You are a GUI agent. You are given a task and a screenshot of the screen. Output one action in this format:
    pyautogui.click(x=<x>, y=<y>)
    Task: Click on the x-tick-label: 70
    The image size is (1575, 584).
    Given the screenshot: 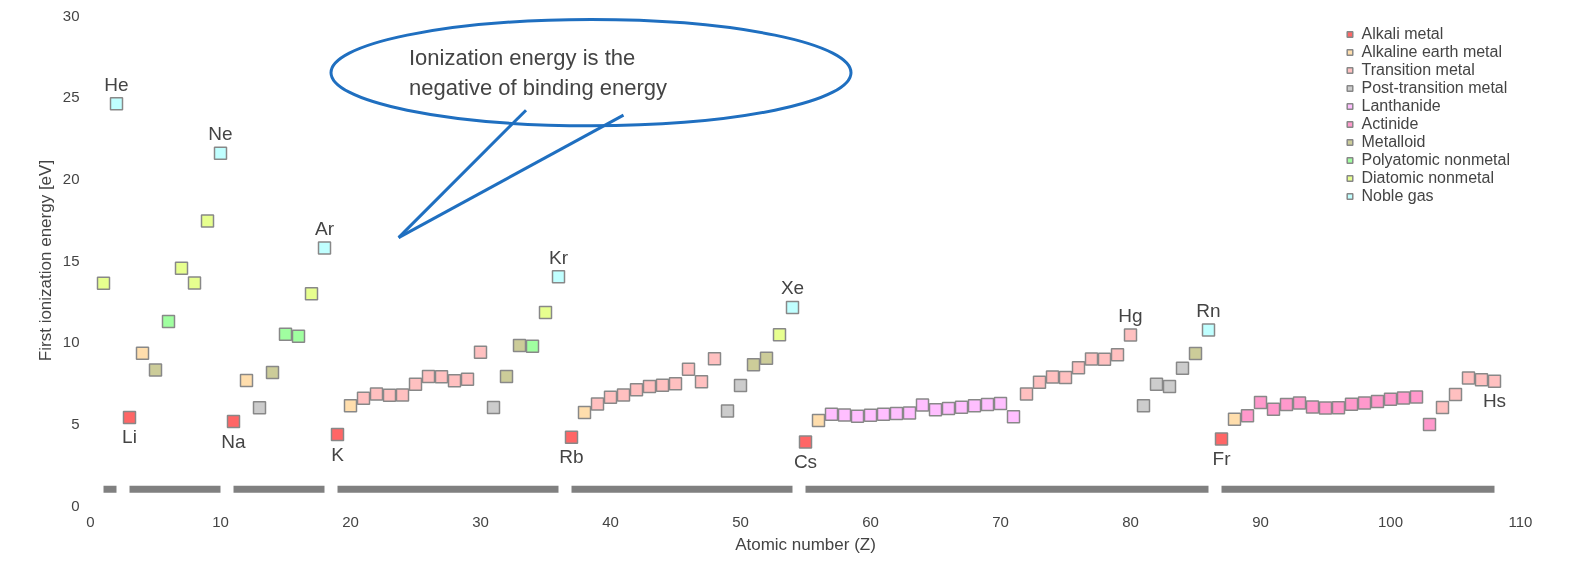 What is the action you would take?
    pyautogui.click(x=1000, y=521)
    